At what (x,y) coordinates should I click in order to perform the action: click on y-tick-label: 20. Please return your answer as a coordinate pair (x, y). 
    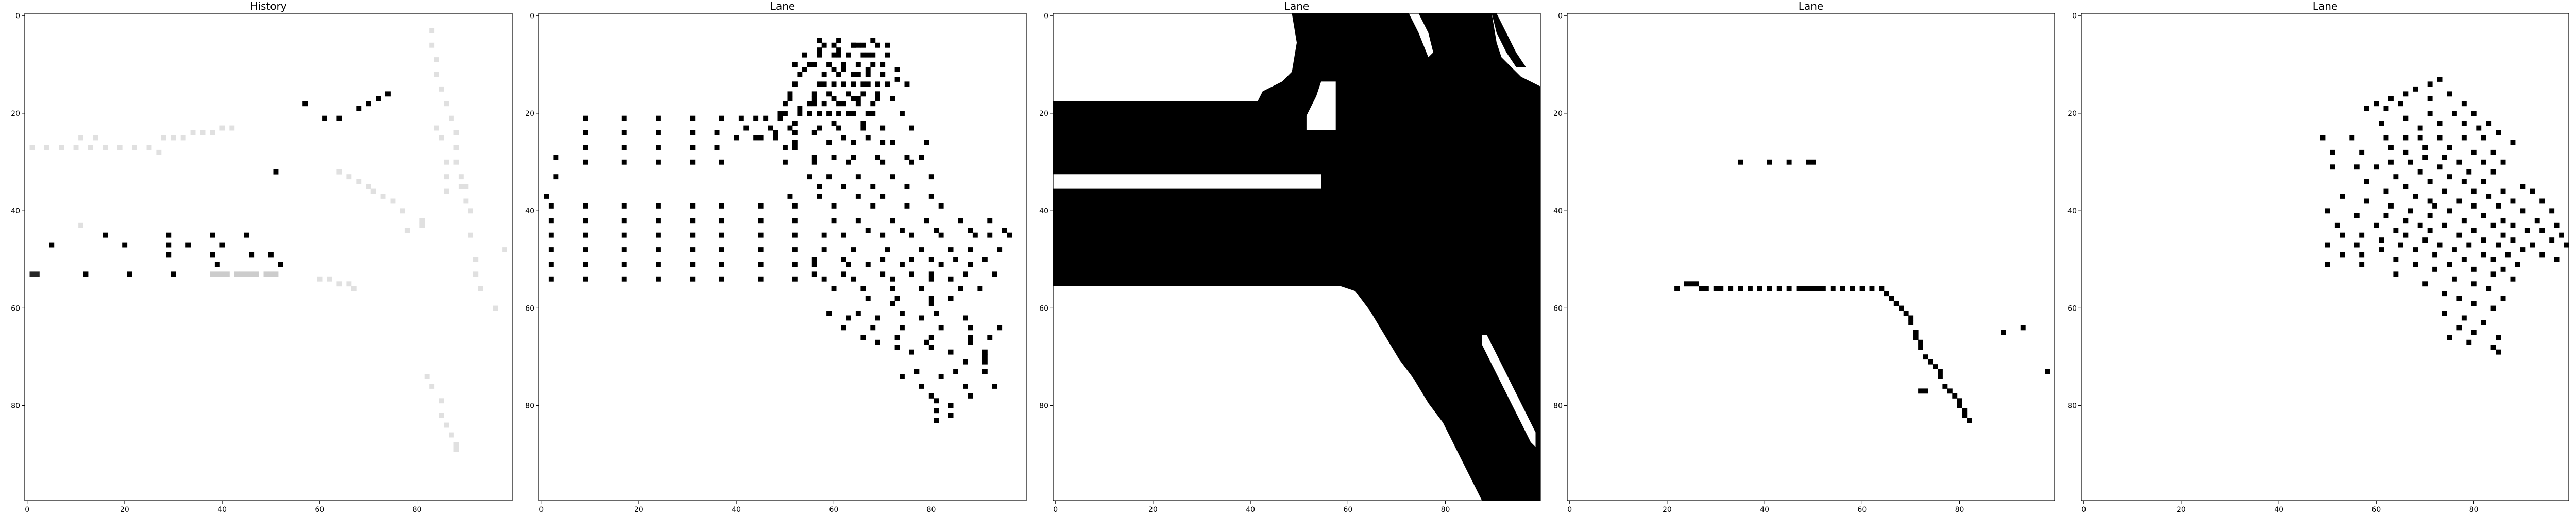
    Looking at the image, I should click on (1558, 114).